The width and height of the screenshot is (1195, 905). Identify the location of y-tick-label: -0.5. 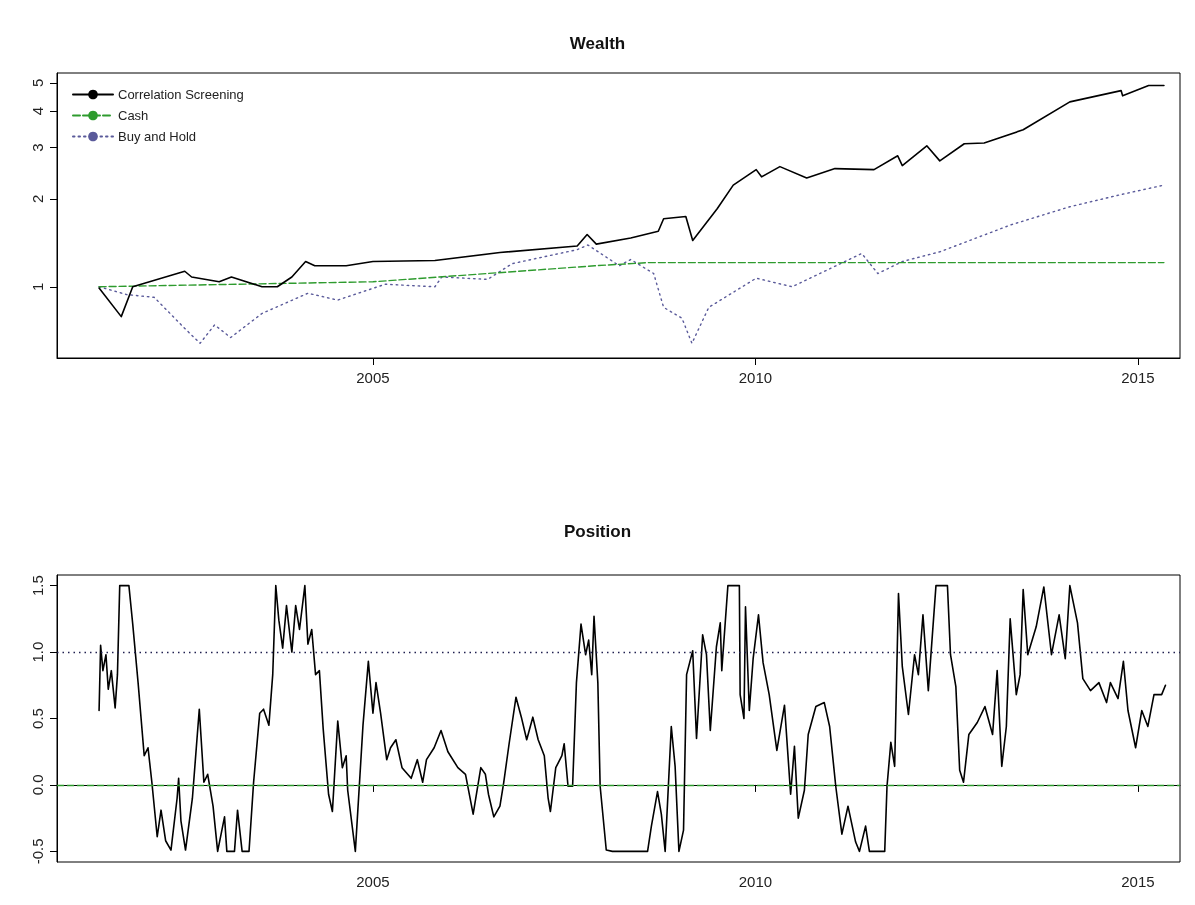
(37, 851).